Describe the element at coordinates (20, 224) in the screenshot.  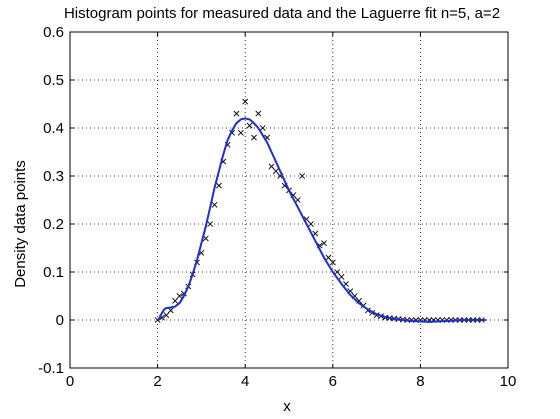
I see `y-axis-label: Density data points` at that location.